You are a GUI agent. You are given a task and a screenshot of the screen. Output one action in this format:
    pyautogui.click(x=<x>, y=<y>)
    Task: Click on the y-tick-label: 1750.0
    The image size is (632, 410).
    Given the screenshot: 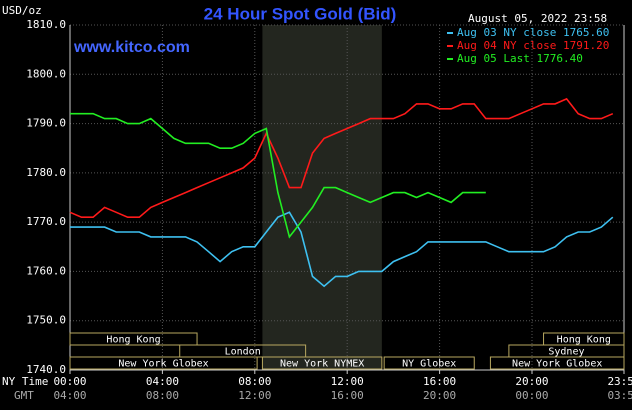 What is the action you would take?
    pyautogui.click(x=46, y=320)
    